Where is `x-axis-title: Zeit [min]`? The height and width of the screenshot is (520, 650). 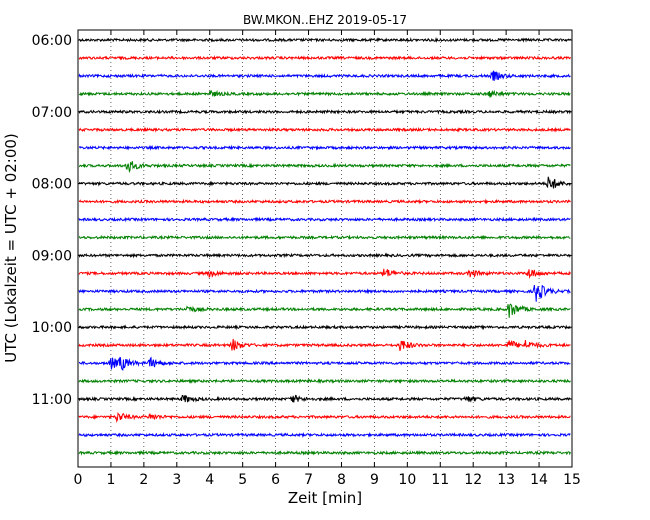 x-axis-title: Zeit [min] is located at coordinates (325, 498).